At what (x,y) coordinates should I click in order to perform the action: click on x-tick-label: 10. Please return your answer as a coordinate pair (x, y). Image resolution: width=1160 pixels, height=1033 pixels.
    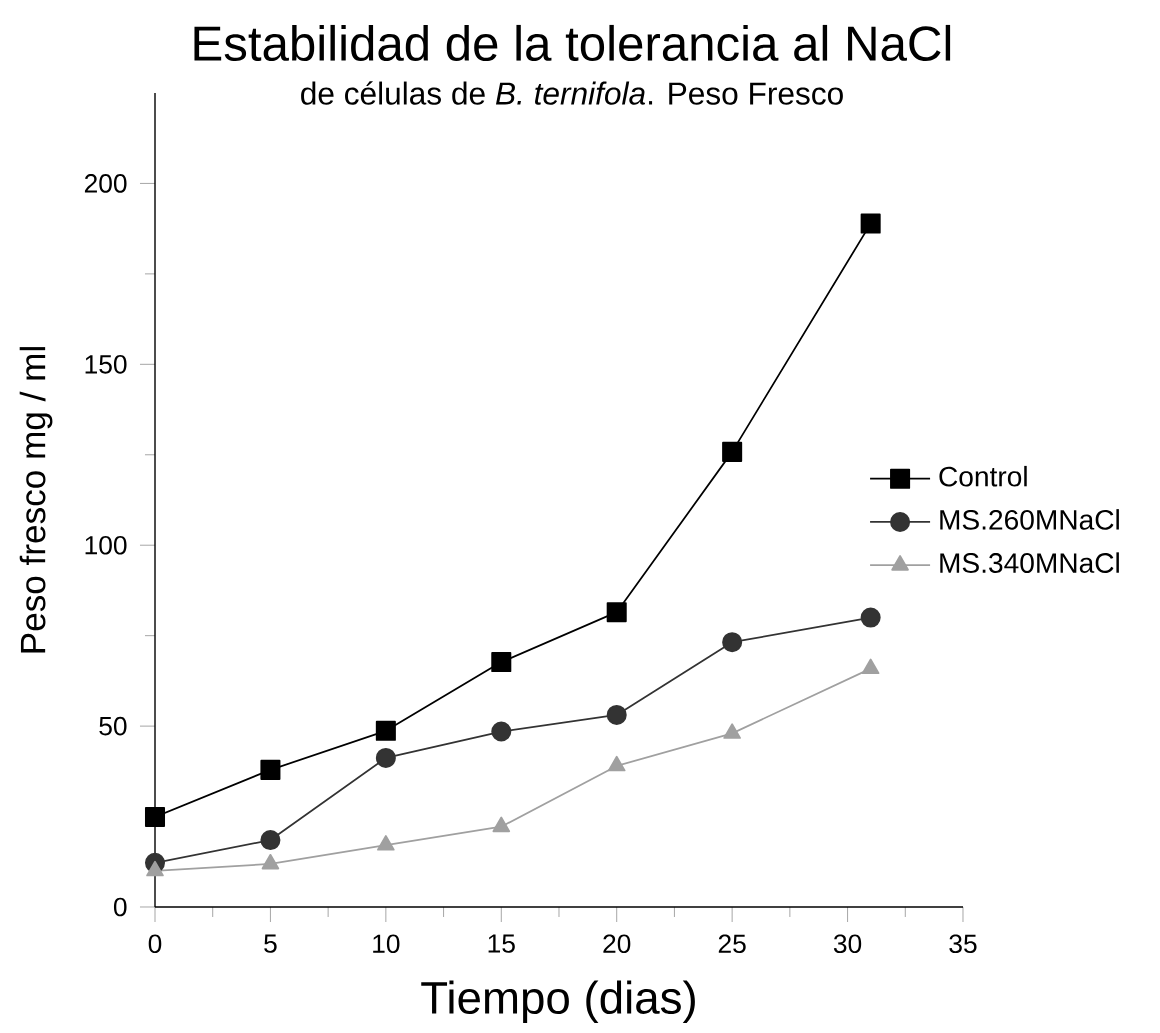
    Looking at the image, I should click on (386, 944).